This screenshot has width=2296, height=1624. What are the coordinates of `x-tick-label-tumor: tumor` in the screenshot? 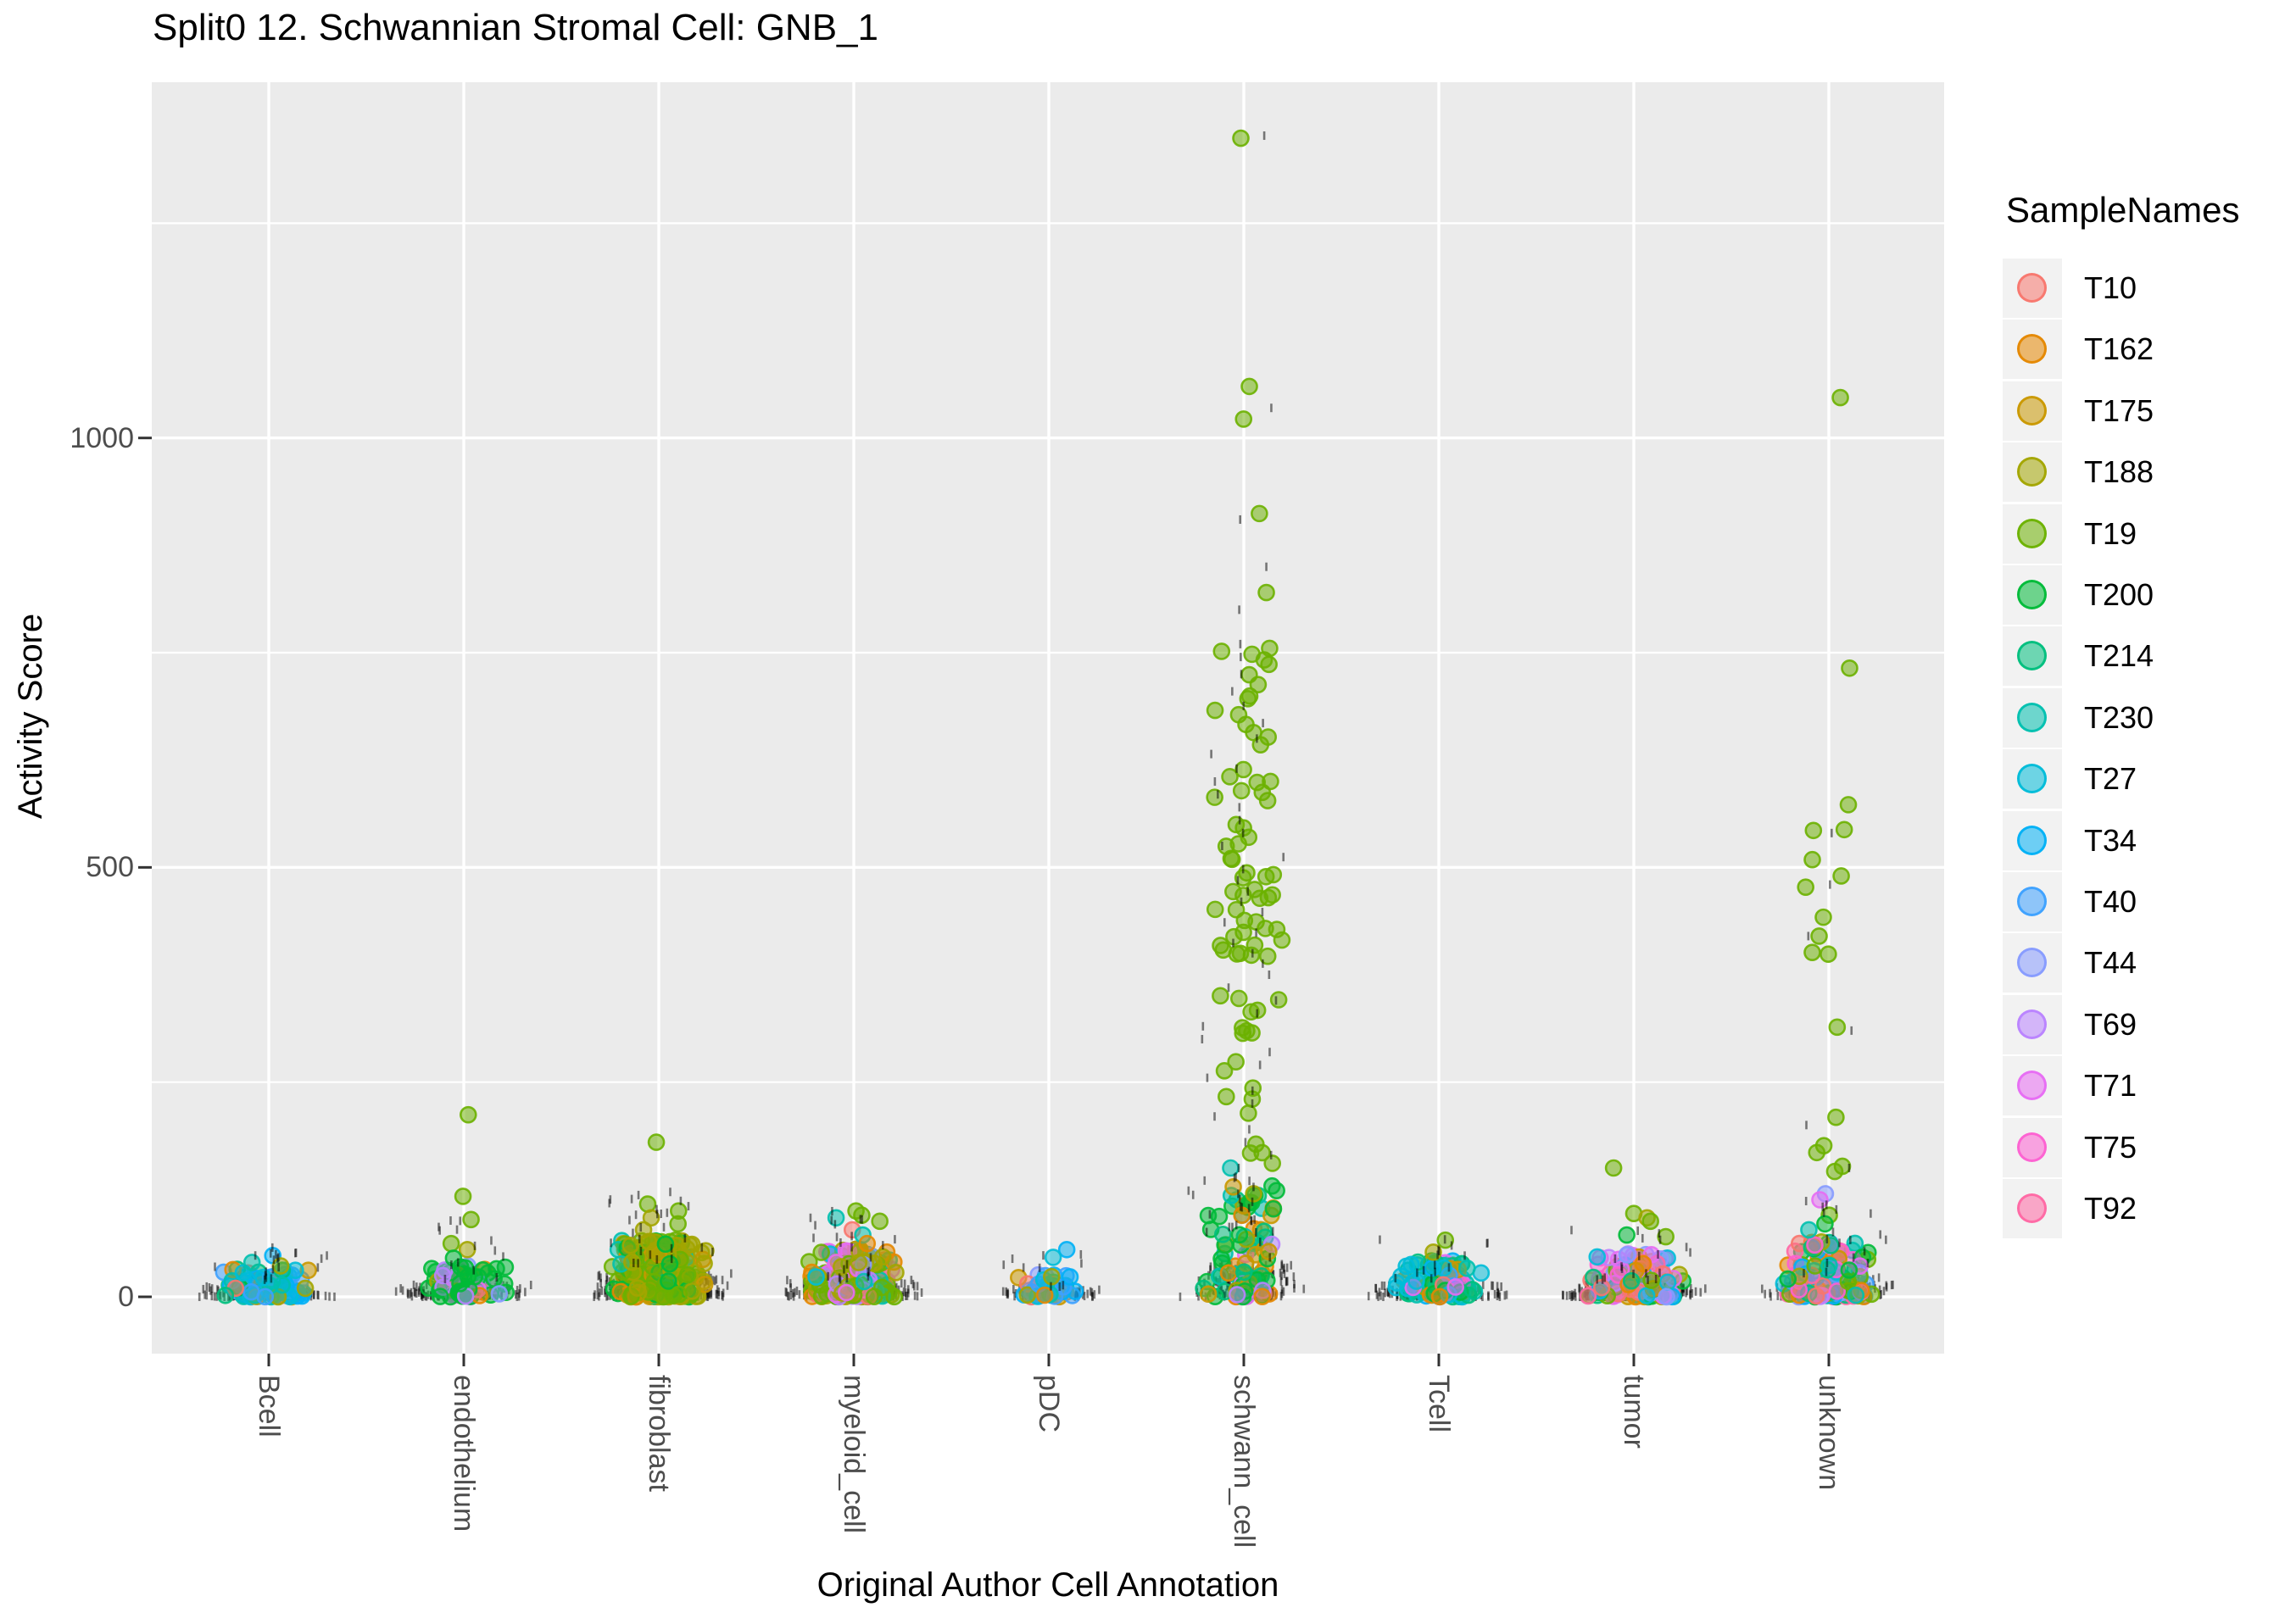 It's located at (1634, 1412).